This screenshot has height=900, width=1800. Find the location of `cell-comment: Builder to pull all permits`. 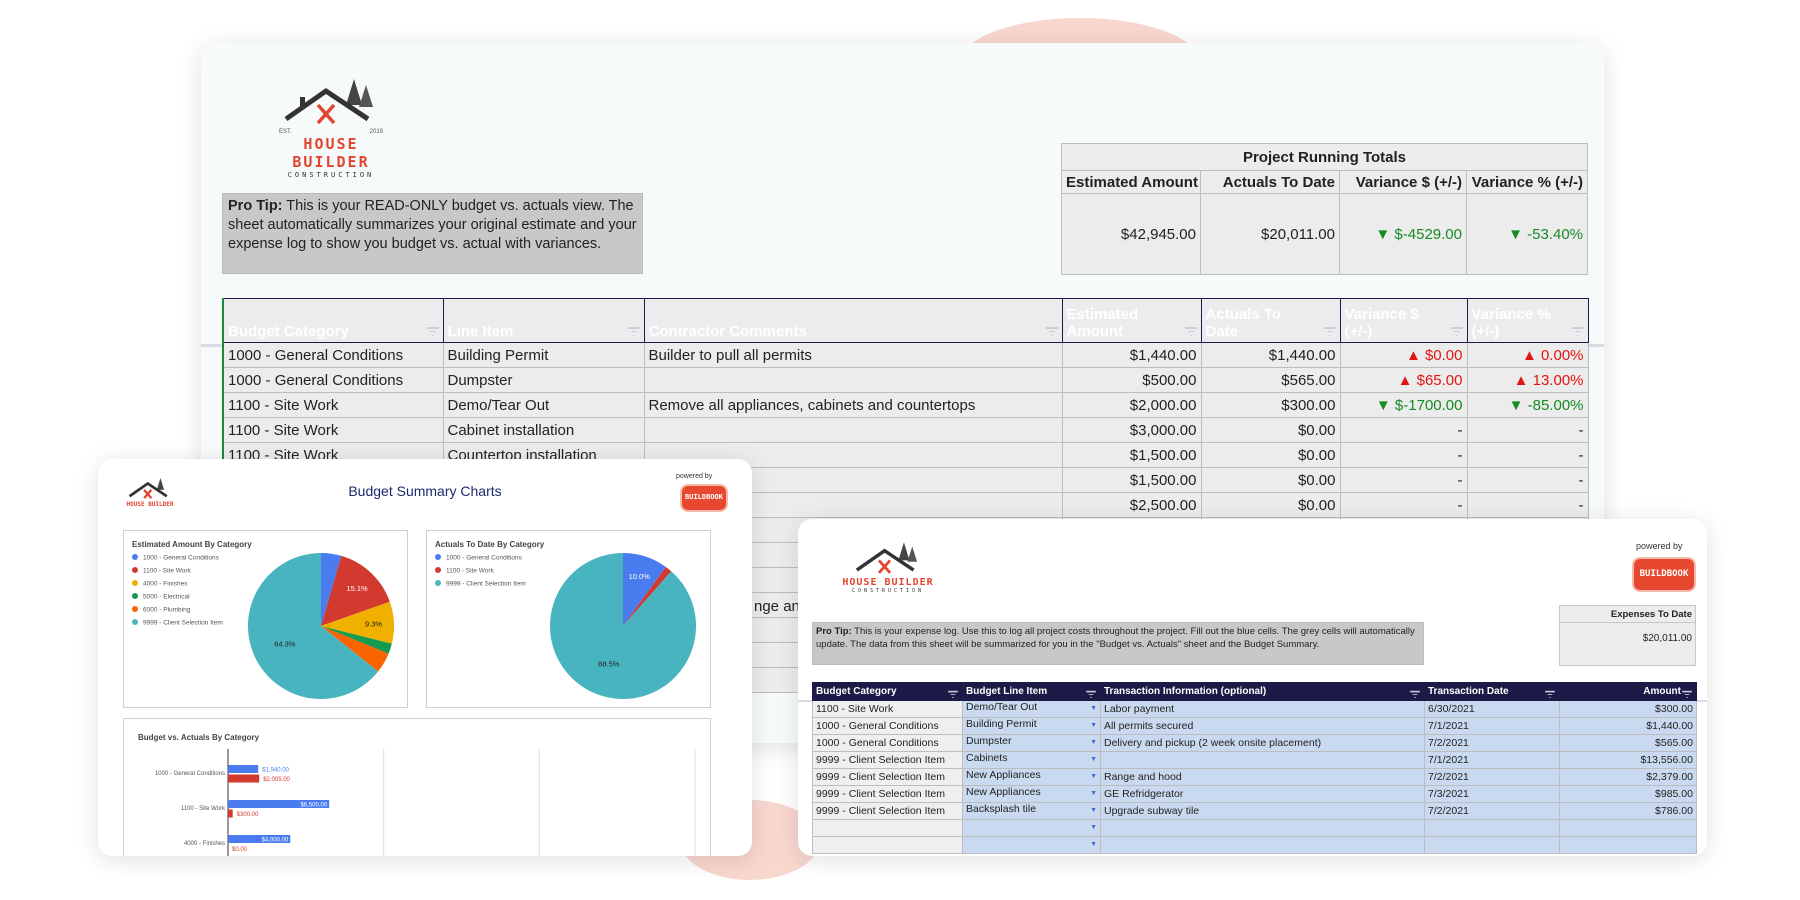

cell-comment: Builder to pull all permits is located at coordinates (853, 355).